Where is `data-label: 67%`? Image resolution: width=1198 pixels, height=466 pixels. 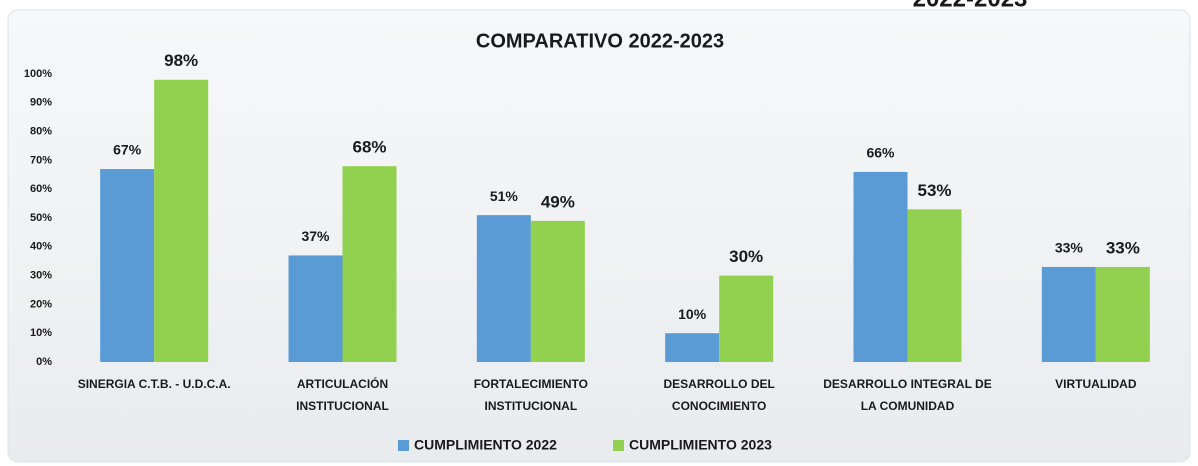
data-label: 67% is located at coordinates (127, 150).